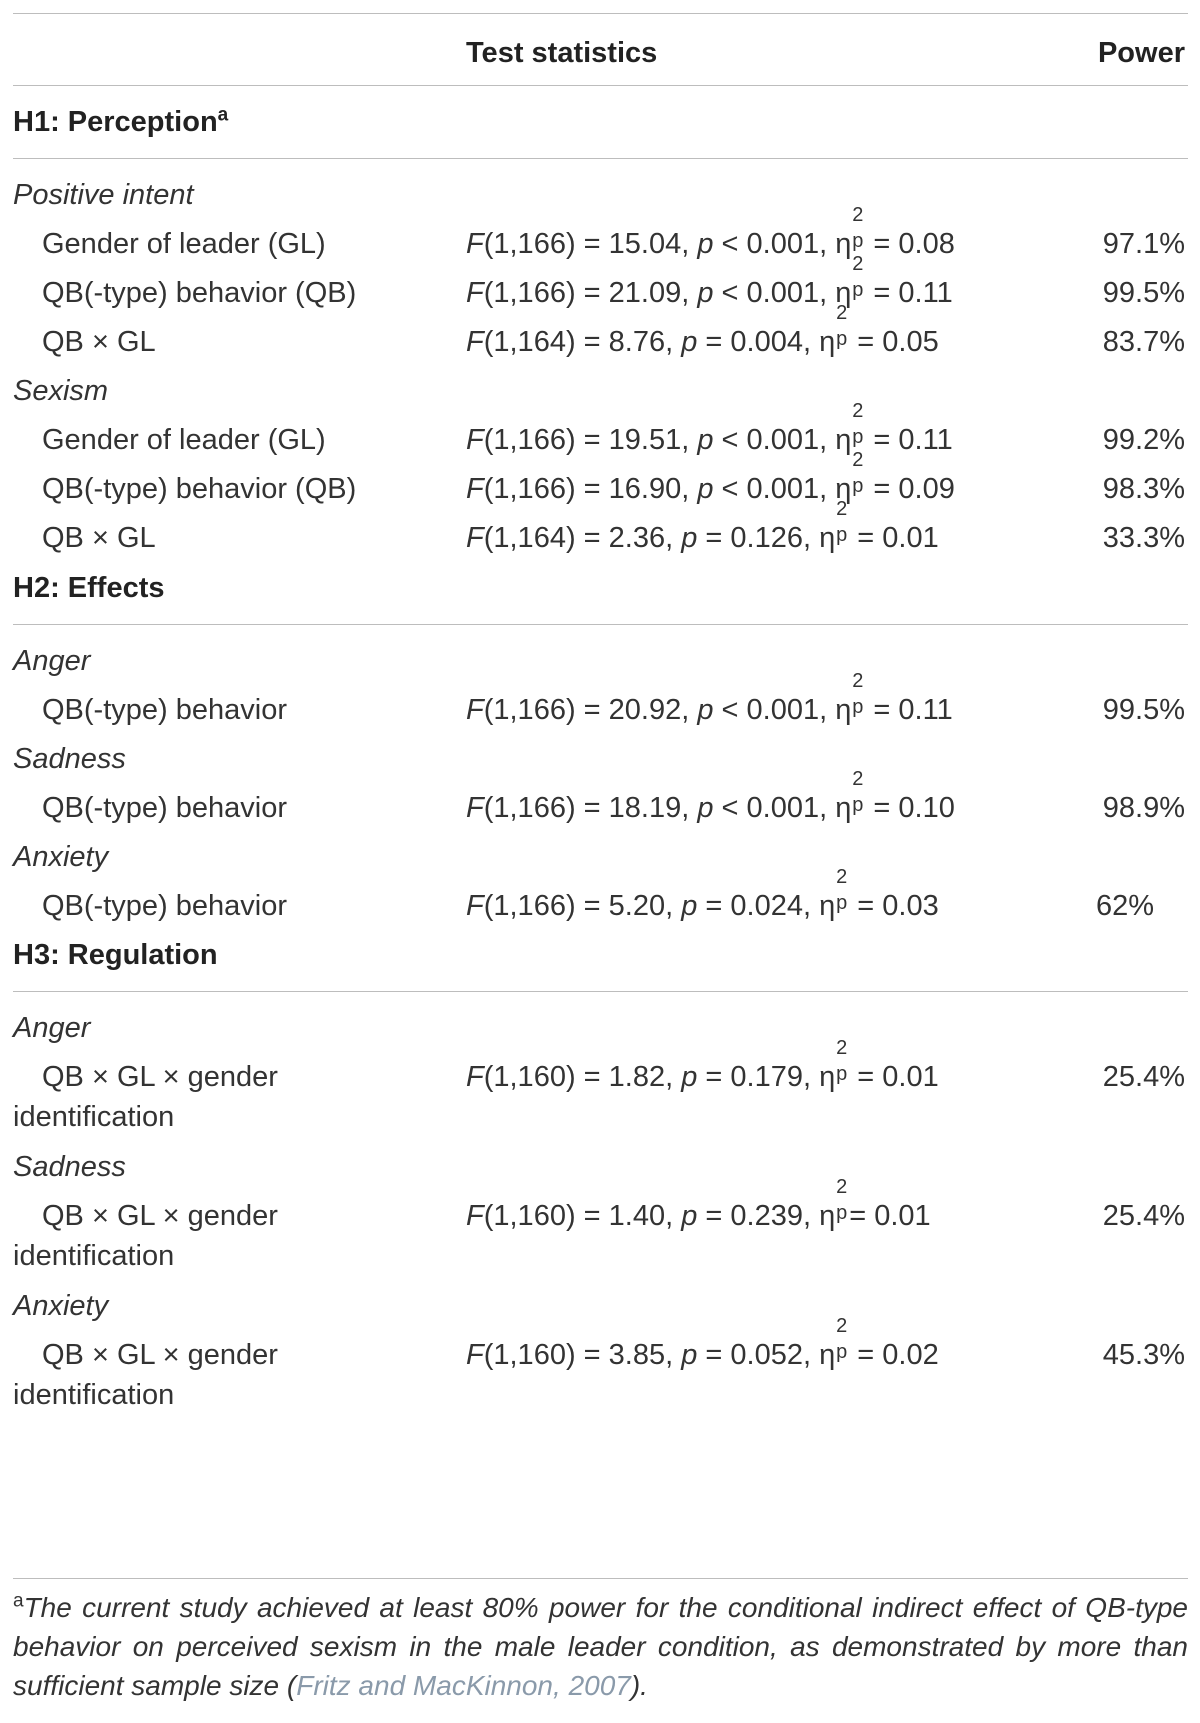 The image size is (1200, 1723). I want to click on section-title: H1: Perceptiona, so click(121, 121).